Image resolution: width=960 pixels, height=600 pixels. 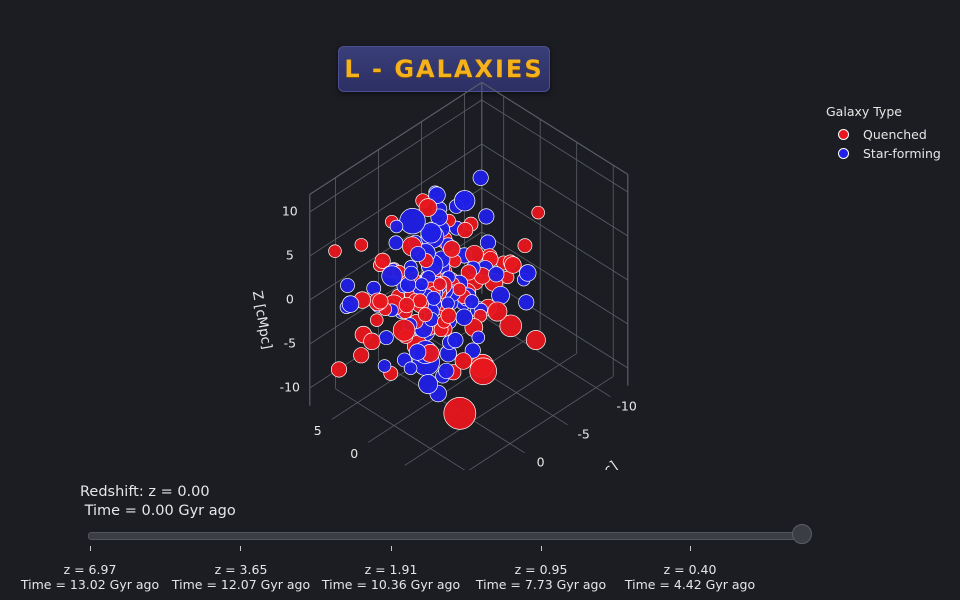 What do you see at coordinates (158, 511) in the screenshot?
I see `time-value: Time = 0.00 Gyr ago` at bounding box center [158, 511].